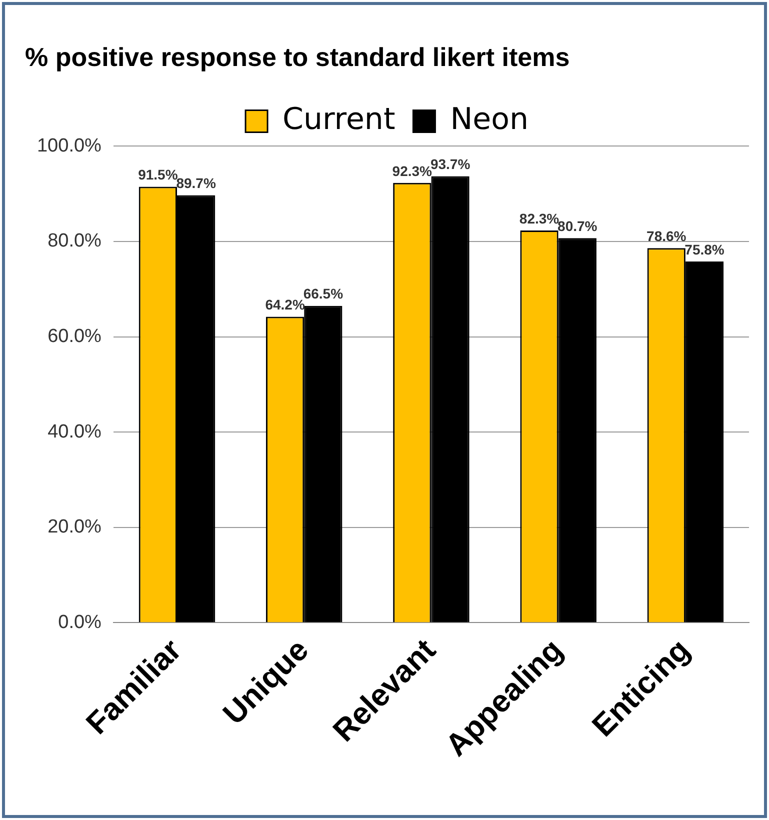  Describe the element at coordinates (69, 145) in the screenshot. I see `y-tick-label: 100.0%` at that location.